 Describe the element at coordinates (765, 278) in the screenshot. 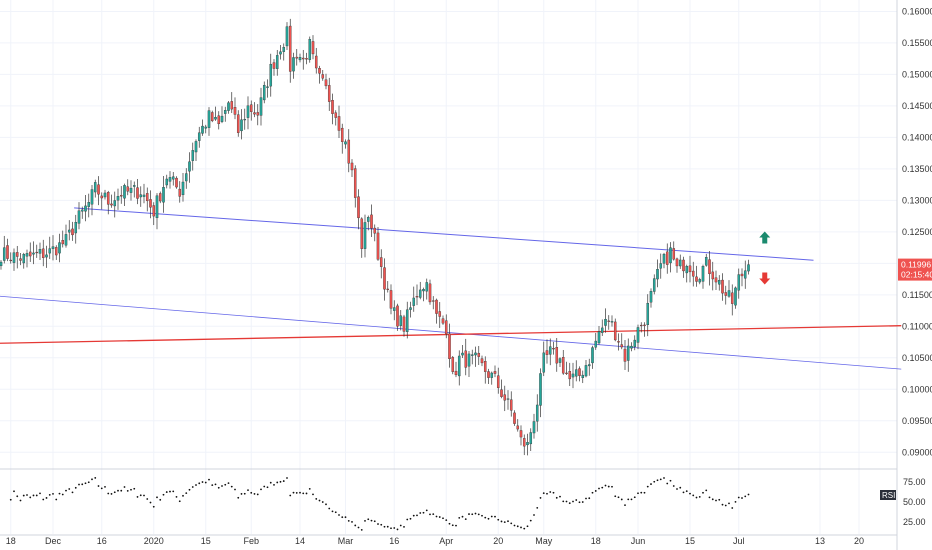

I see `arrow-down-icon` at that location.